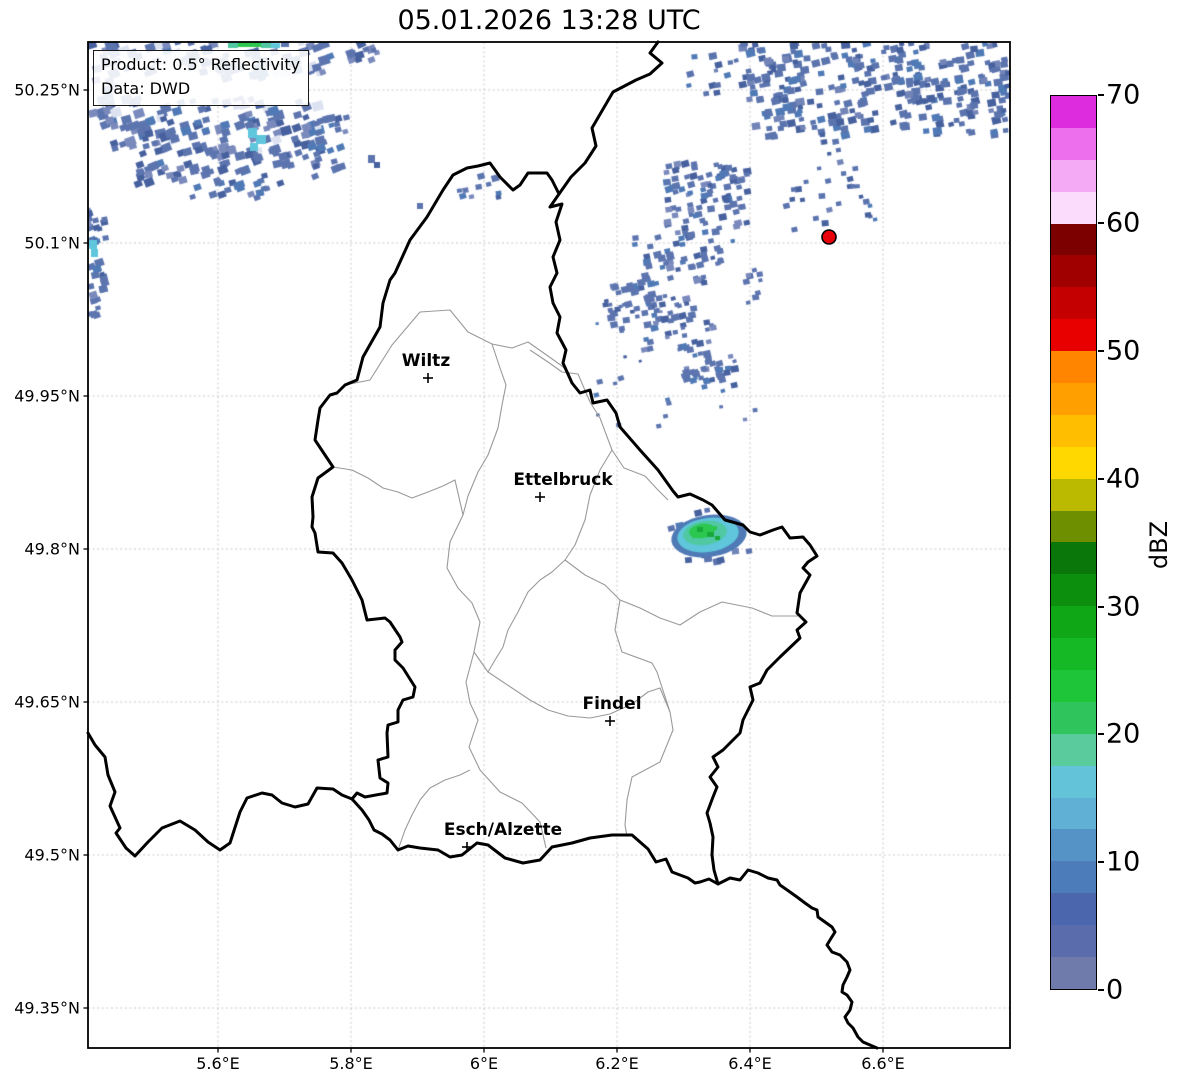  What do you see at coordinates (201, 78) in the screenshot?
I see `product-info-box: Product: 0.5° Reflectivity Data: DWD` at bounding box center [201, 78].